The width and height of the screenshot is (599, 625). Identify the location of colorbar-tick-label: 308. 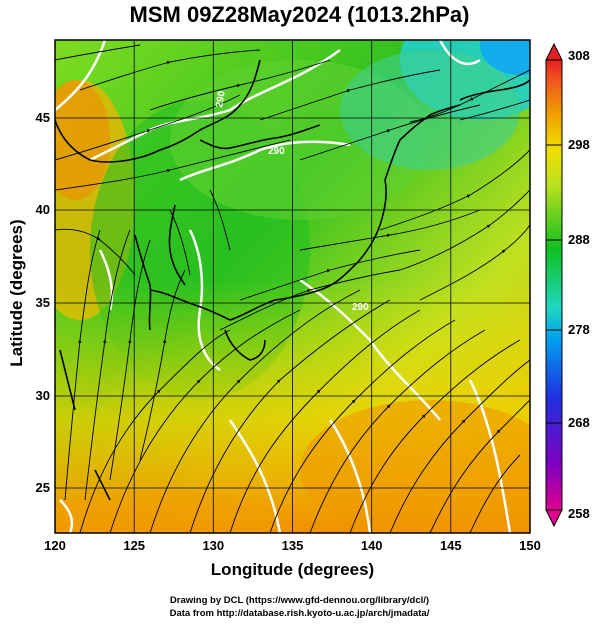
(579, 55).